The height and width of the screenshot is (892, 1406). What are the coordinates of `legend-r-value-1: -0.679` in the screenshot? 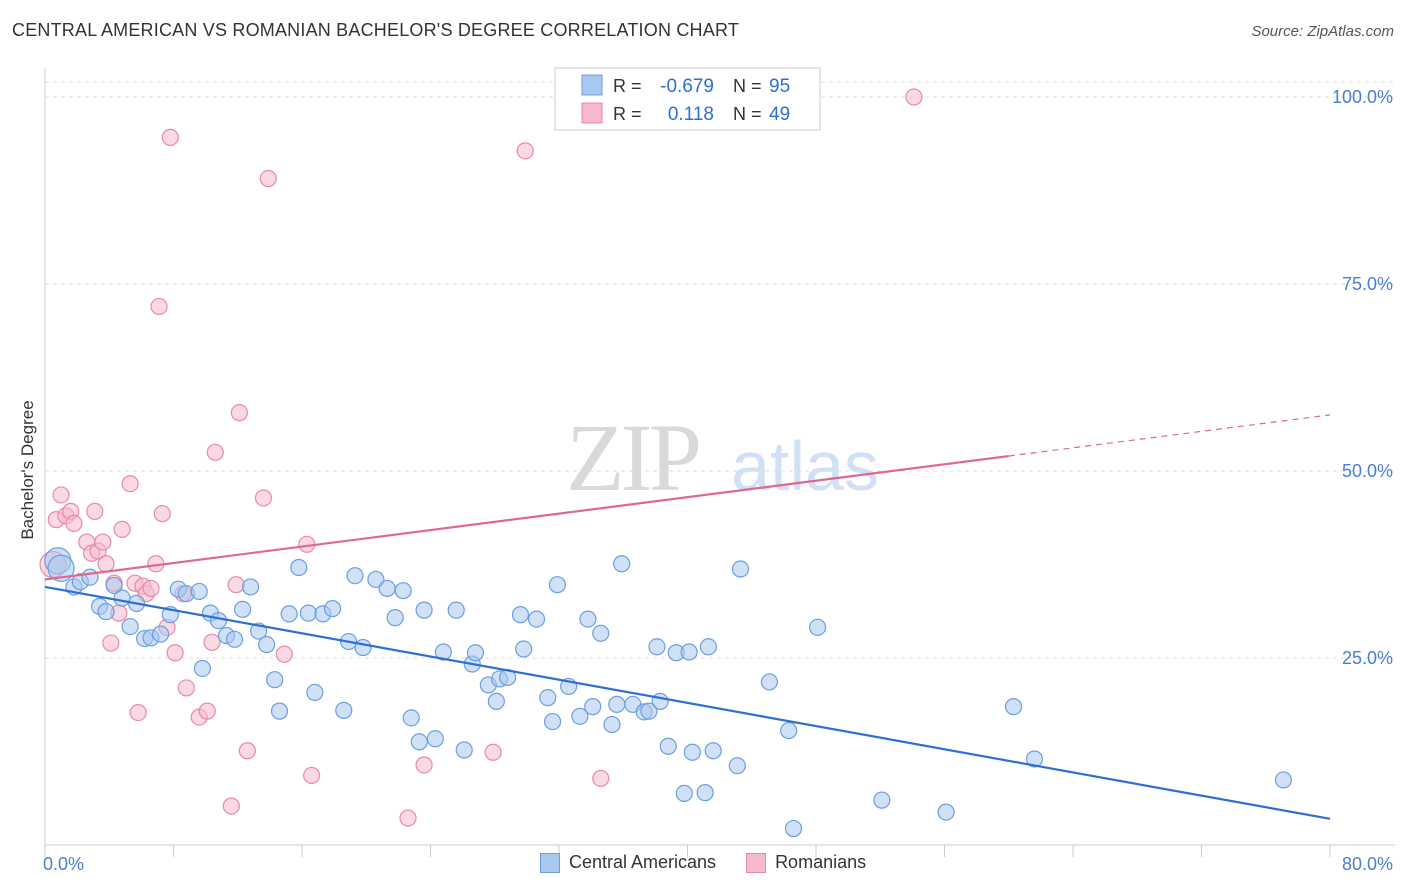 It's located at (687, 86).